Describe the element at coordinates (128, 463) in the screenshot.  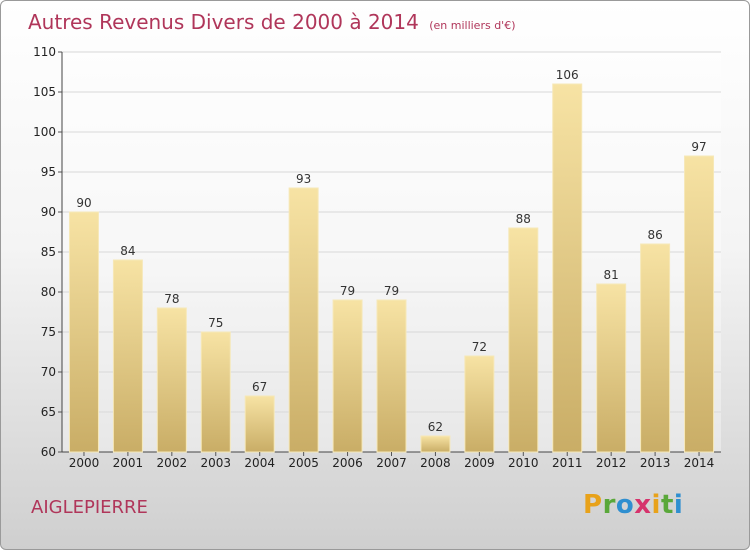
I see `x-tick-label: 2001` at that location.